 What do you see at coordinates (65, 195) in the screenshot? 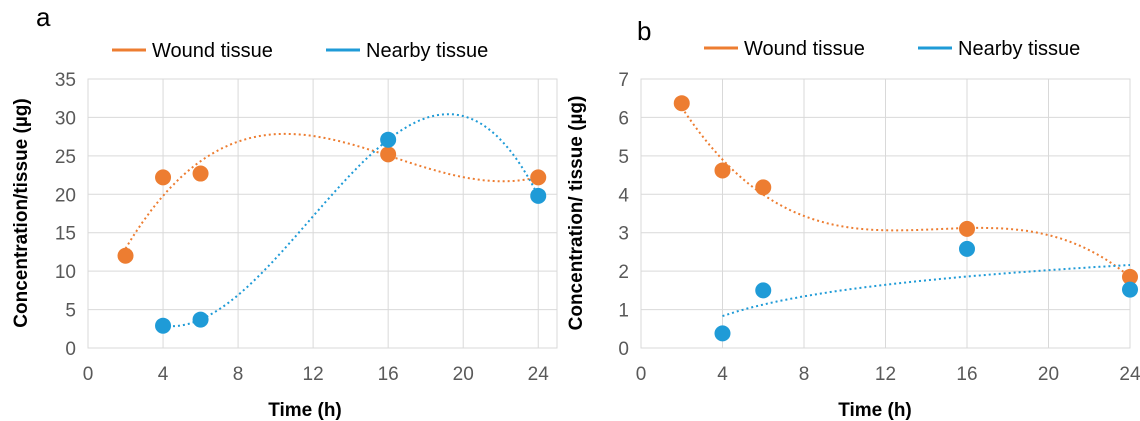
I see `y-tick-label: 20` at bounding box center [65, 195].